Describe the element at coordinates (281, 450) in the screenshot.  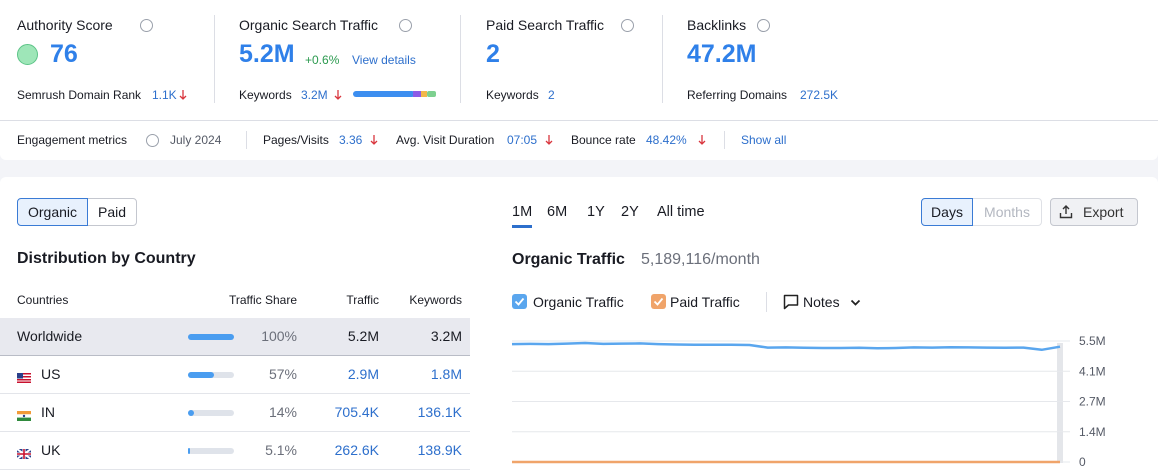
I see `share-label: 5.1%` at that location.